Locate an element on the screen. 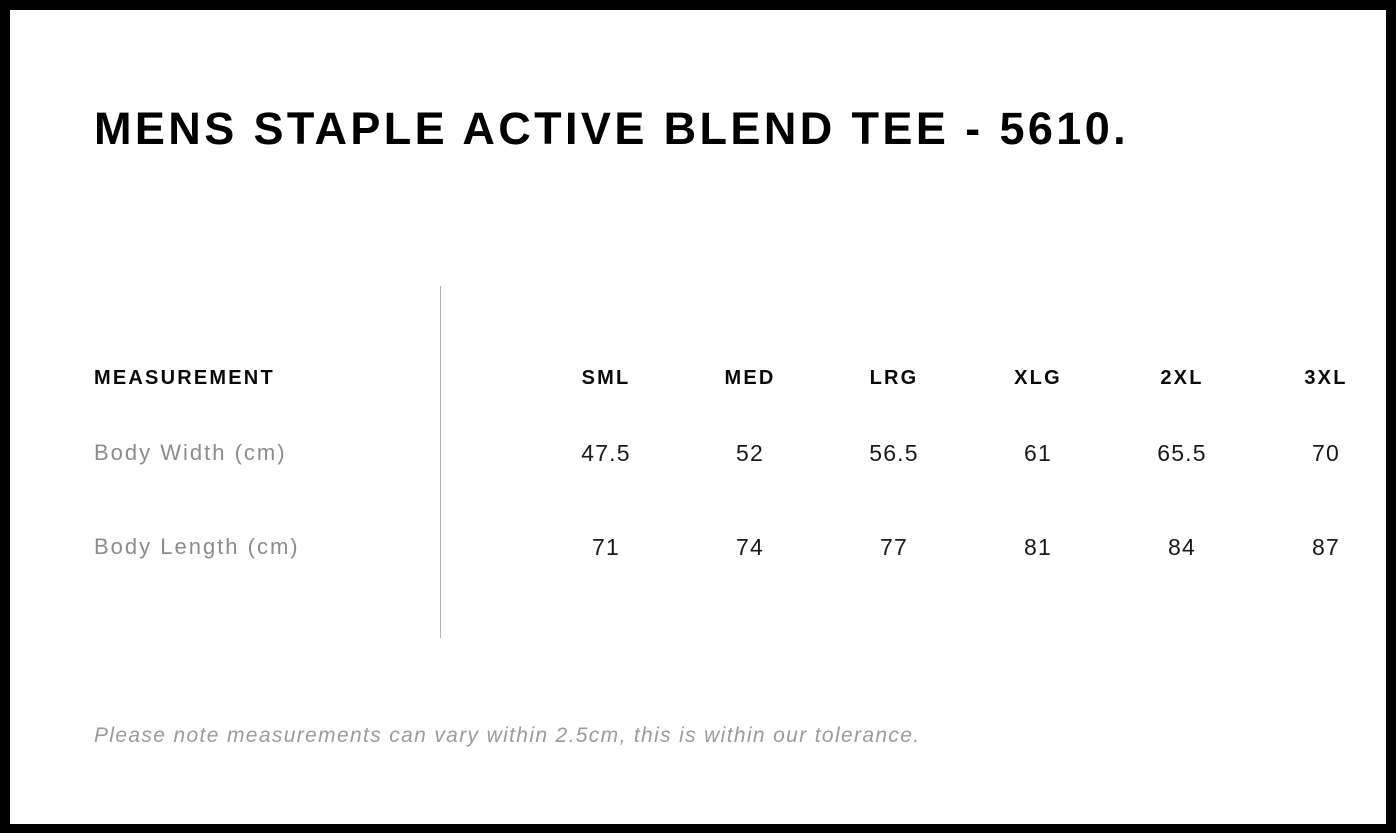 This screenshot has height=833, width=1396. table-row: Body Length (cm) 71 74 77 81 84 87 is located at coordinates (740, 547).